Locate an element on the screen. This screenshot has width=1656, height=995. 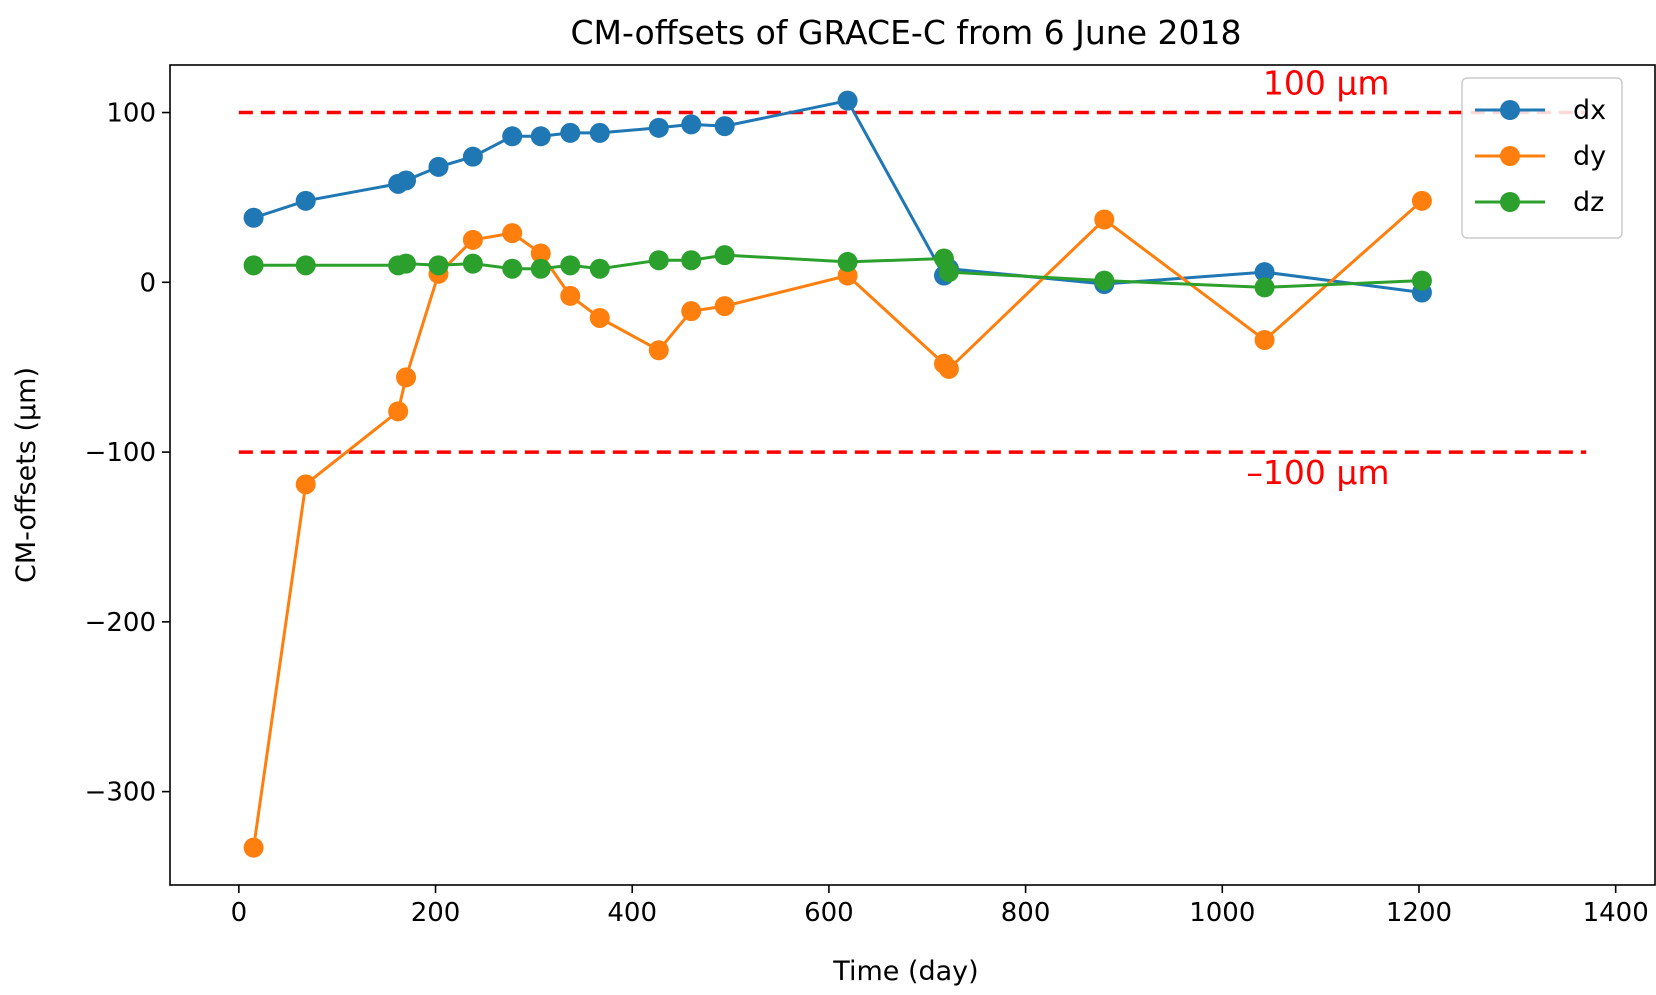
x-tick-label: 1400 is located at coordinates (1616, 913).